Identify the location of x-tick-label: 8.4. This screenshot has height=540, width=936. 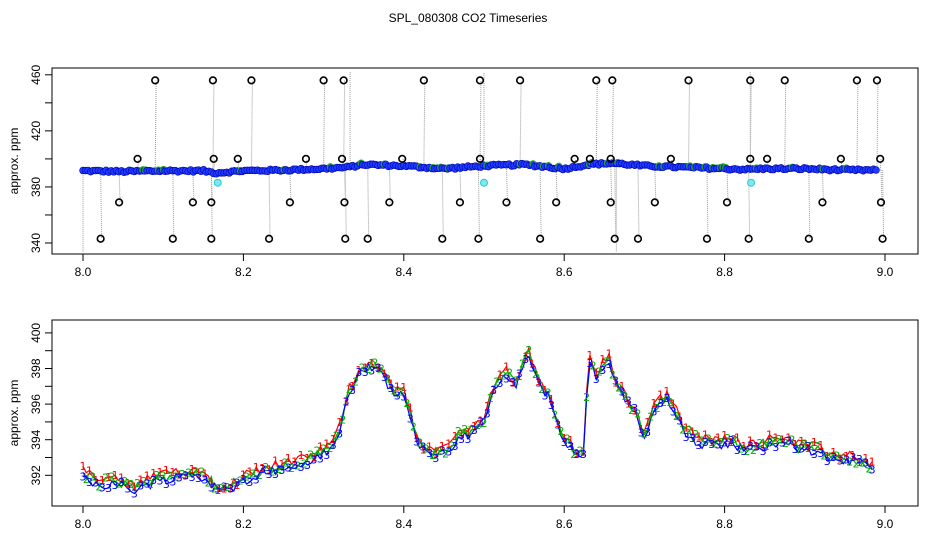
(403, 524).